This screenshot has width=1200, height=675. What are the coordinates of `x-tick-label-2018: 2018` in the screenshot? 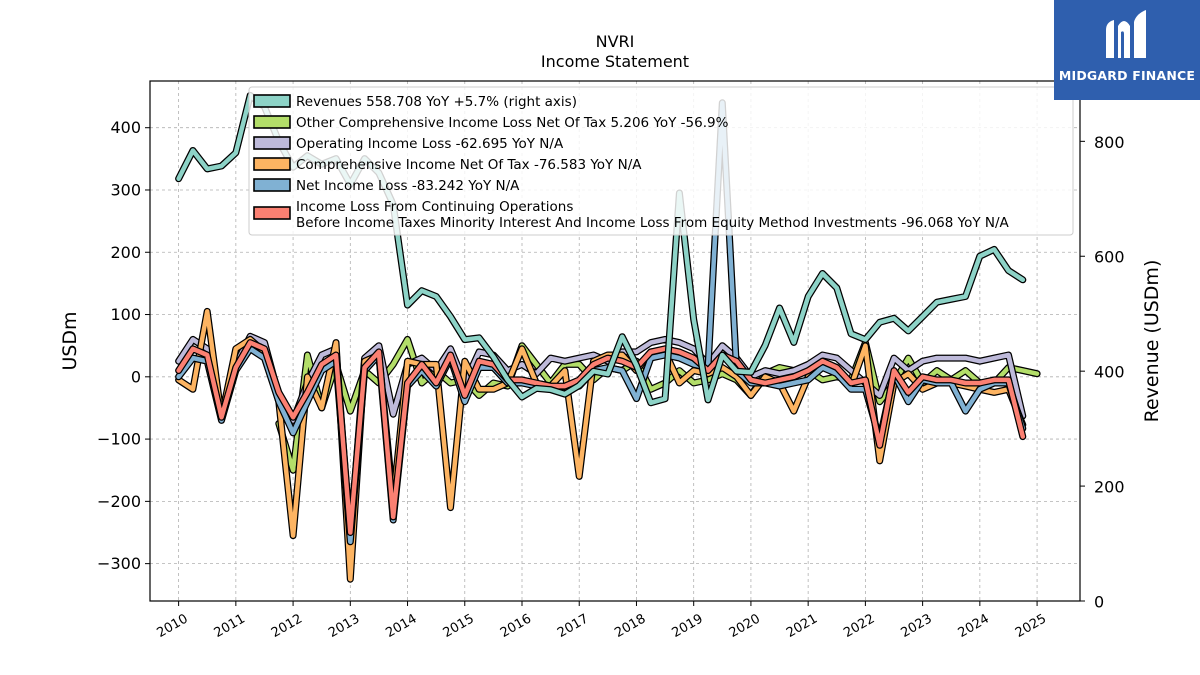 It's located at (630, 626).